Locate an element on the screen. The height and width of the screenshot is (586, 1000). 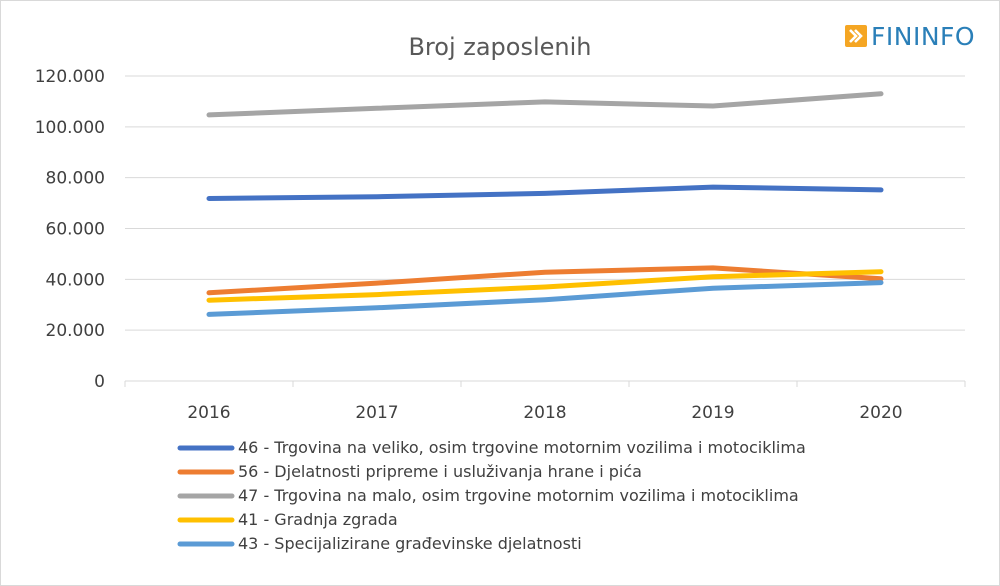
chart-title: Broj zaposlenih is located at coordinates (499, 47).